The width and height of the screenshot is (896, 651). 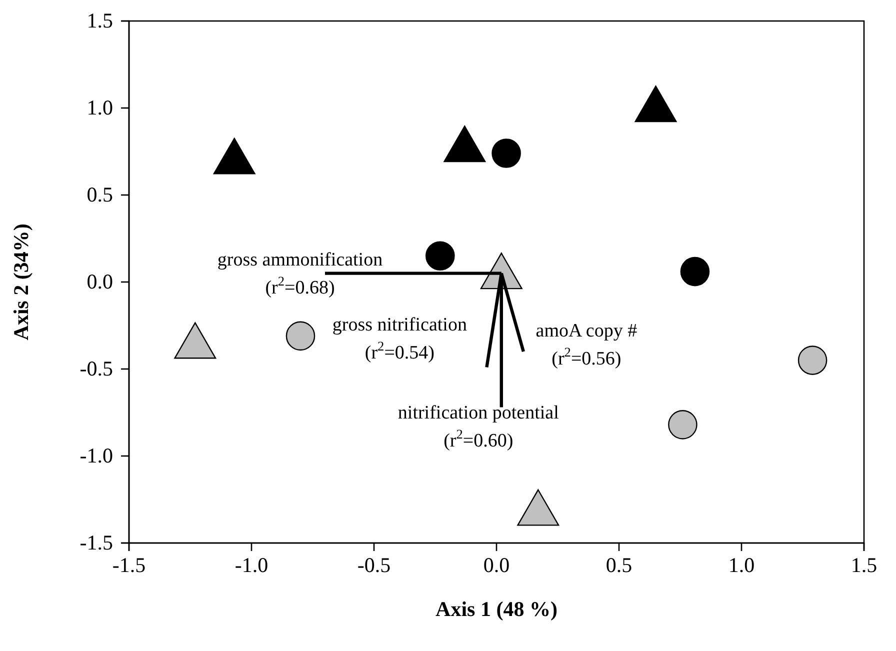 What do you see at coordinates (587, 345) in the screenshot?
I see `series-label: amoA copy # (r$^{2}$=0.56)` at bounding box center [587, 345].